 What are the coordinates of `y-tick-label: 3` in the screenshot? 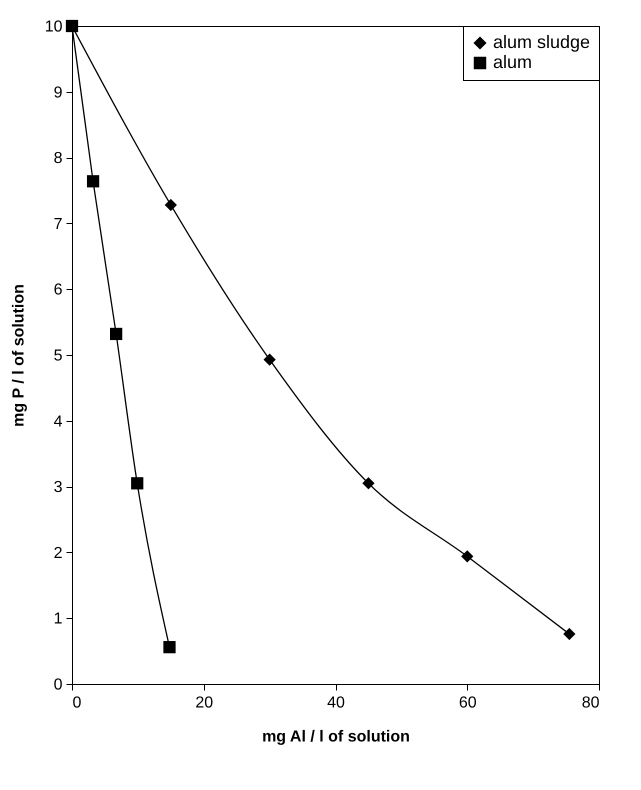 It's located at (58, 487).